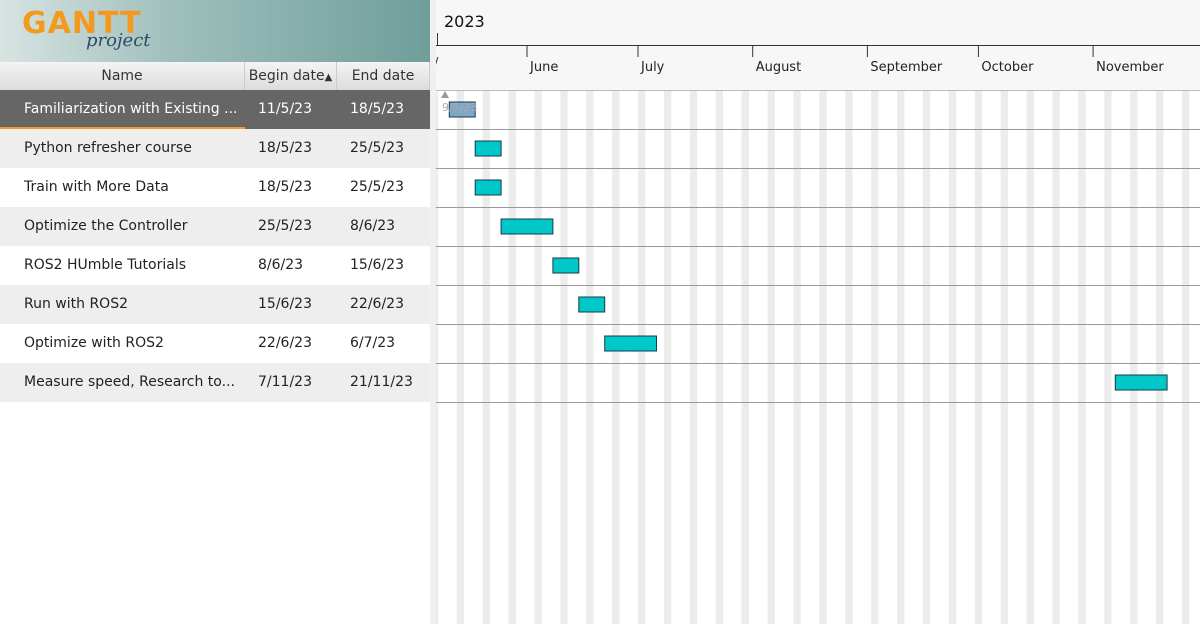 This screenshot has height=624, width=1200. What do you see at coordinates (464, 21) in the screenshot?
I see `year-label: 2023` at bounding box center [464, 21].